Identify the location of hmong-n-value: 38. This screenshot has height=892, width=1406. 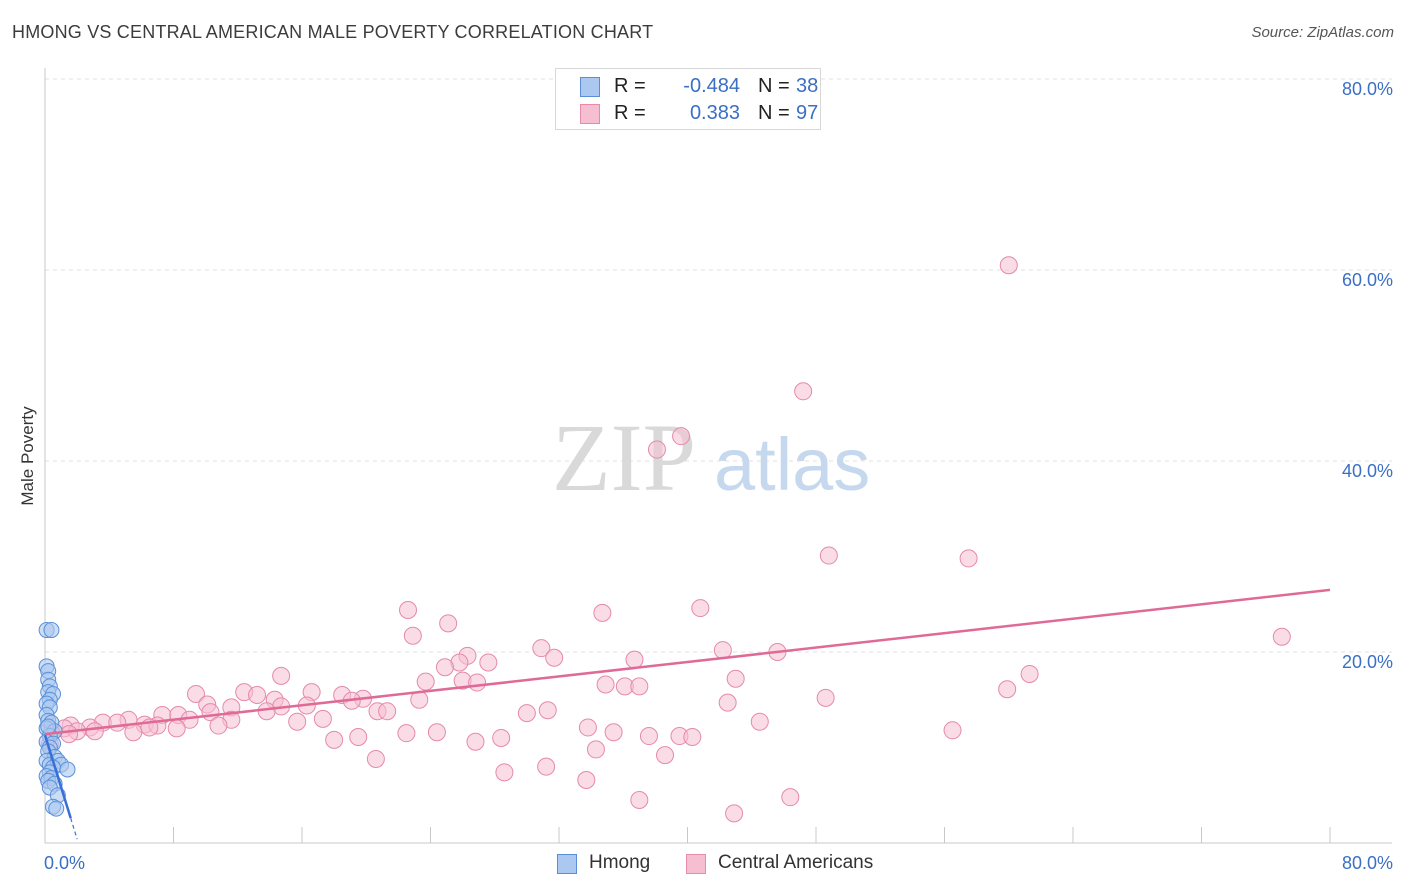
(807, 86).